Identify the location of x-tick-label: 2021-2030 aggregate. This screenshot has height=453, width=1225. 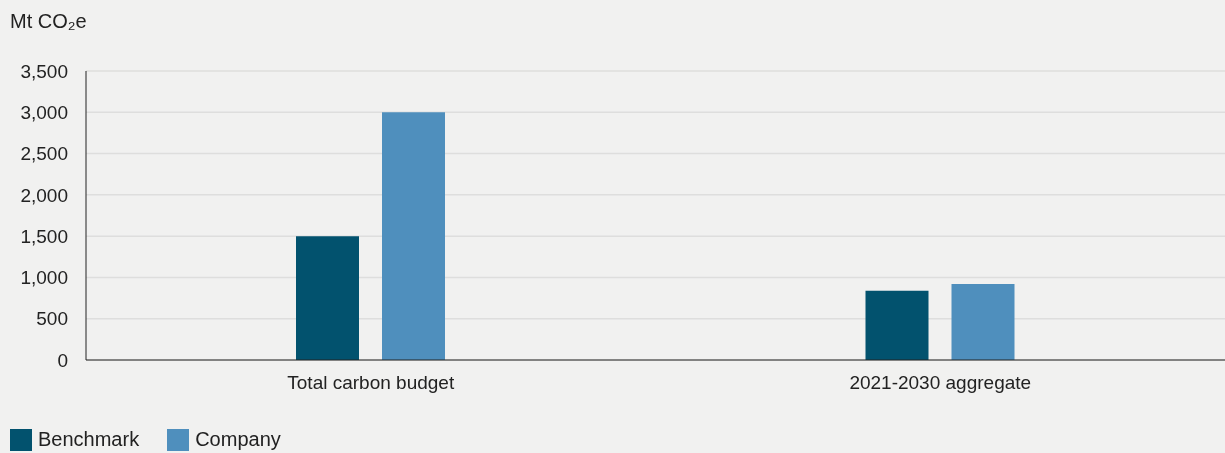
(940, 383).